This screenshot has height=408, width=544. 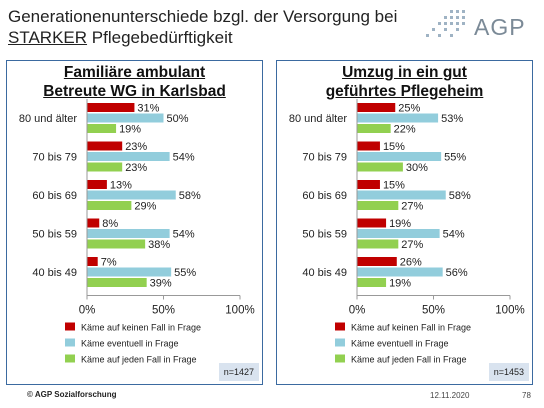 What do you see at coordinates (405, 130) in the screenshot?
I see `data-label-yes: 22%` at bounding box center [405, 130].